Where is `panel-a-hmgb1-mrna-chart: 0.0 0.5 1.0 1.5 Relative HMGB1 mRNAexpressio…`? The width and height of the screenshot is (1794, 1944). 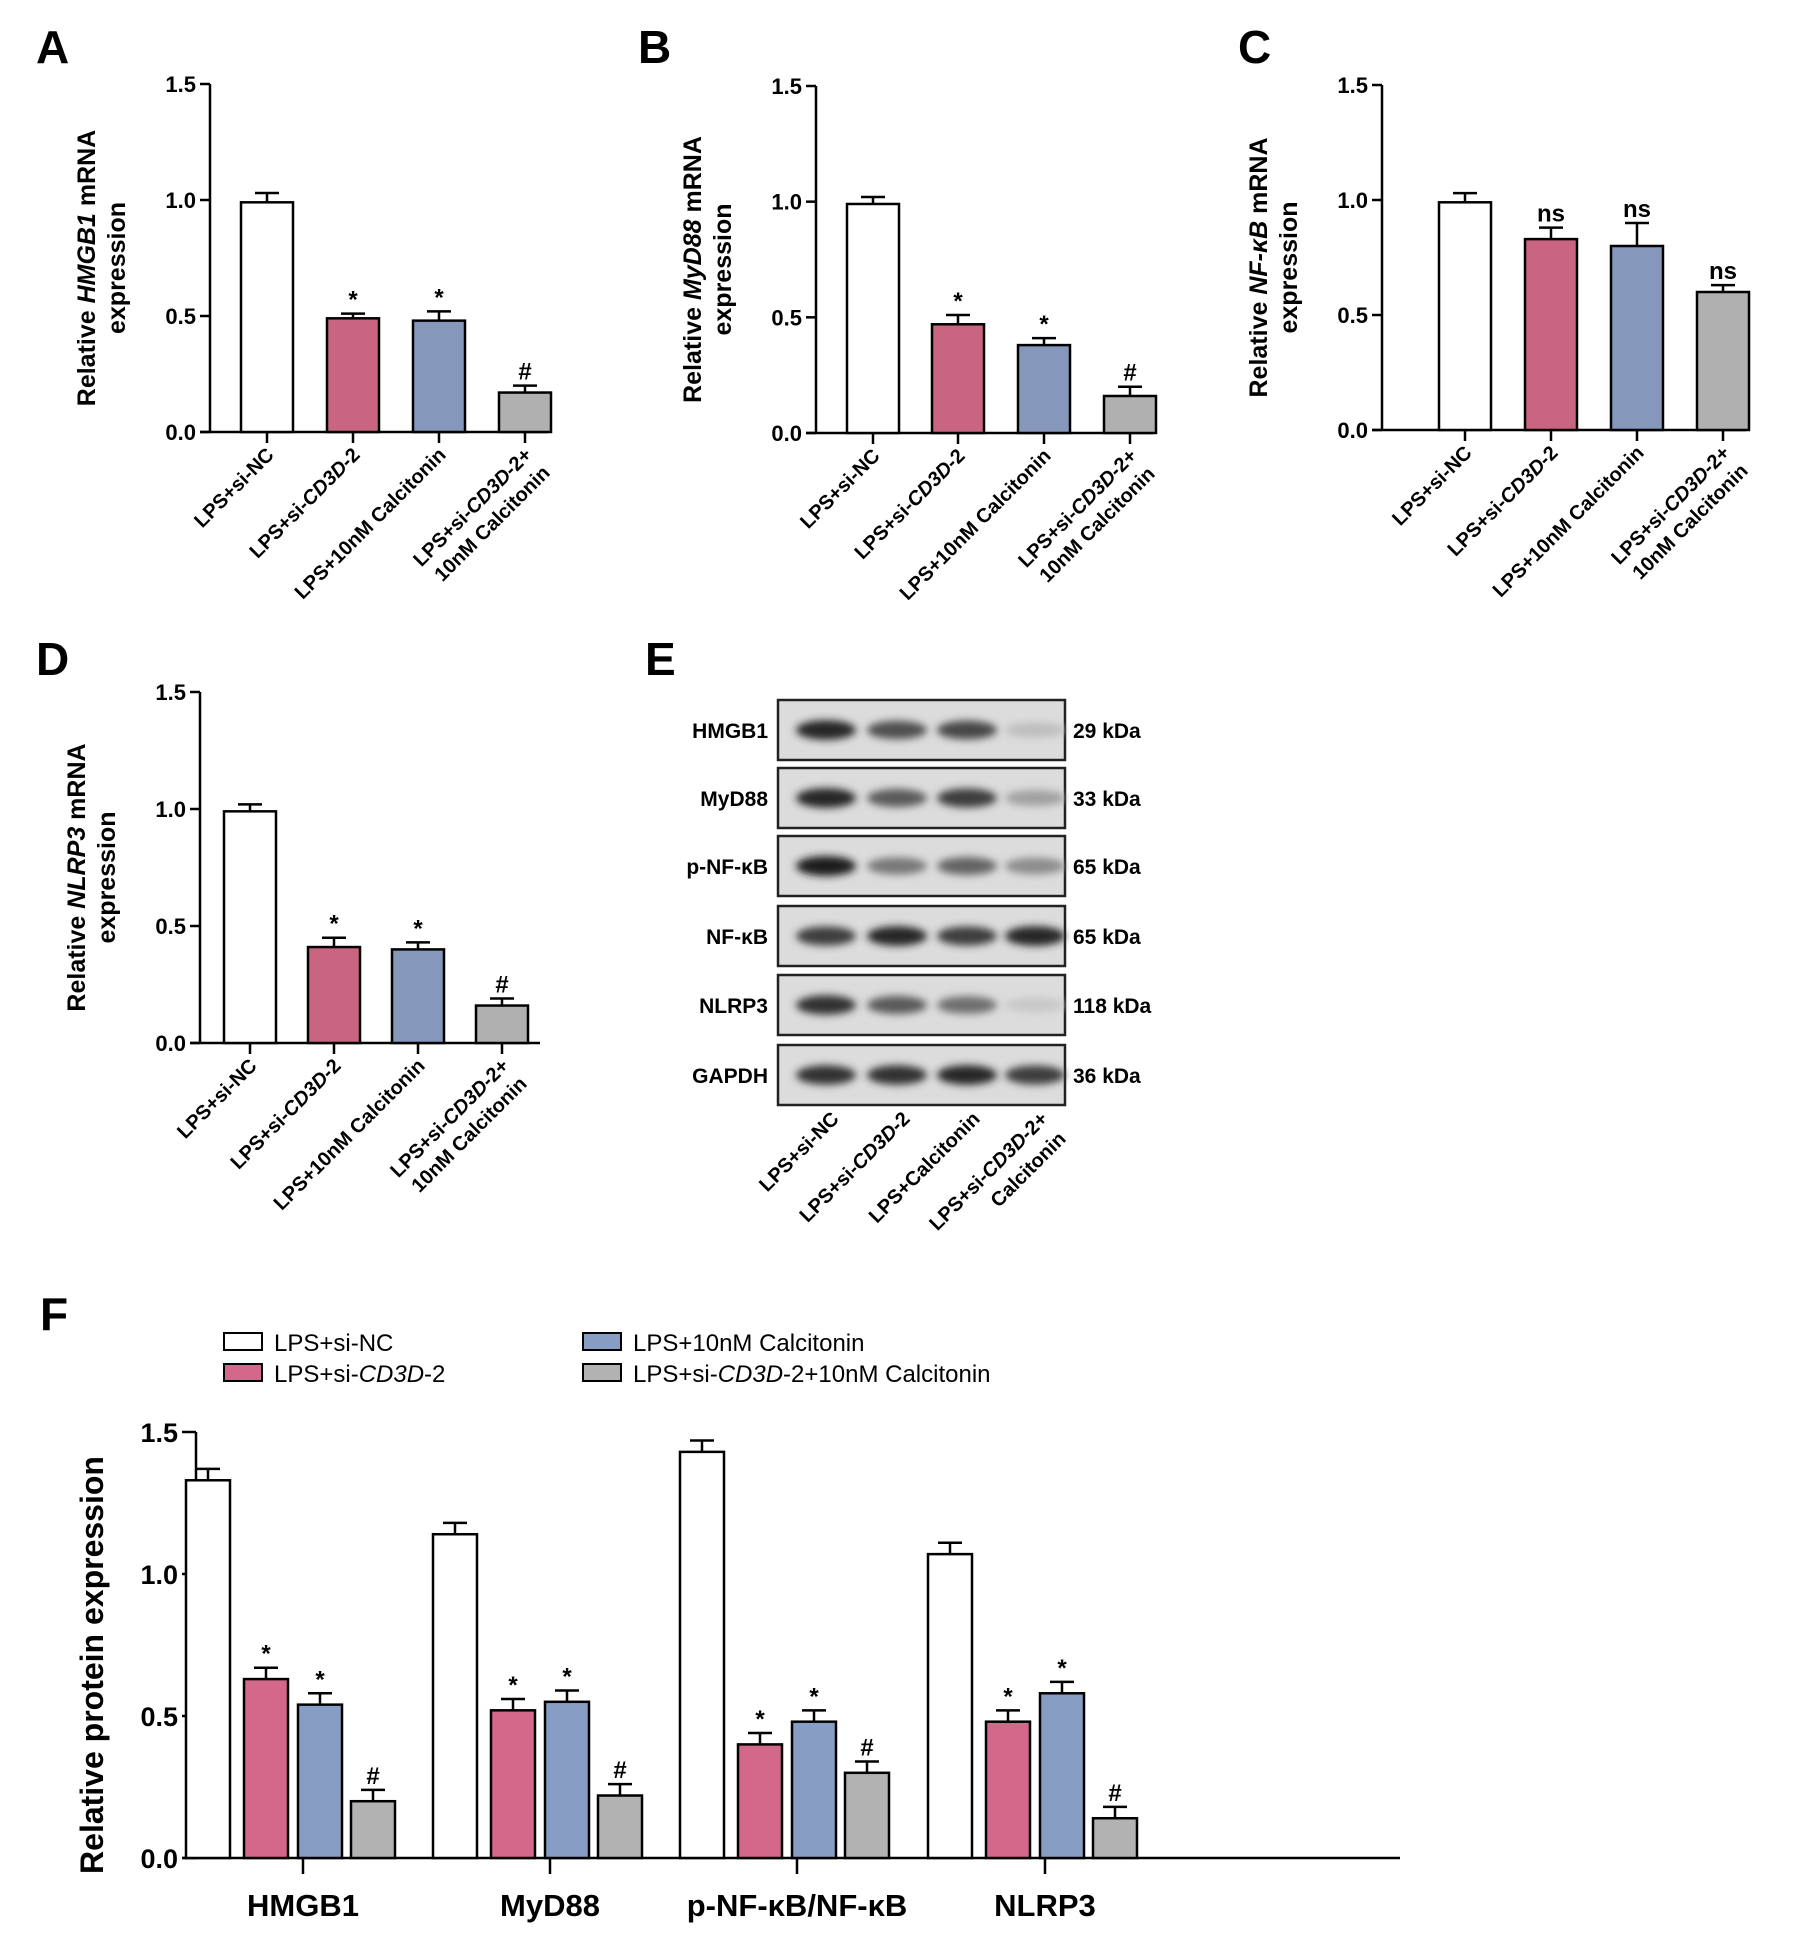
panel-a-hmgb1-mrna-chart: 0.0 0.5 1.0 1.5 Relative HMGB1 mRNAexpressio… is located at coordinates (314, 338).